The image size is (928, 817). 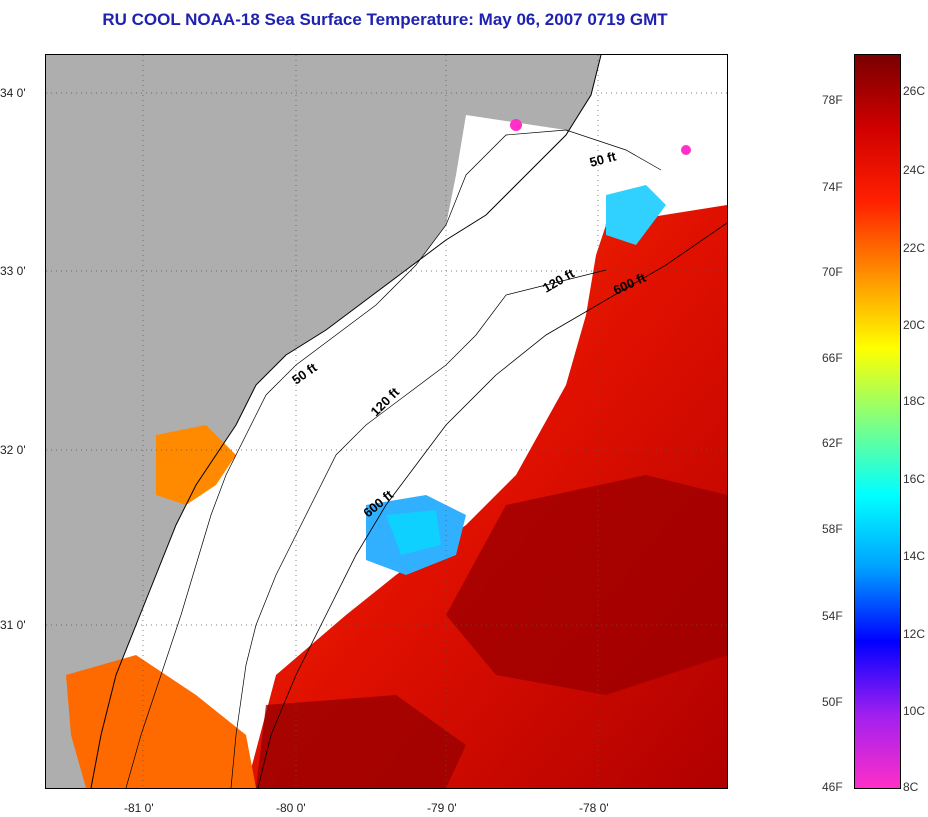 I want to click on lon-label-80: -80 0', so click(x=291, y=808).